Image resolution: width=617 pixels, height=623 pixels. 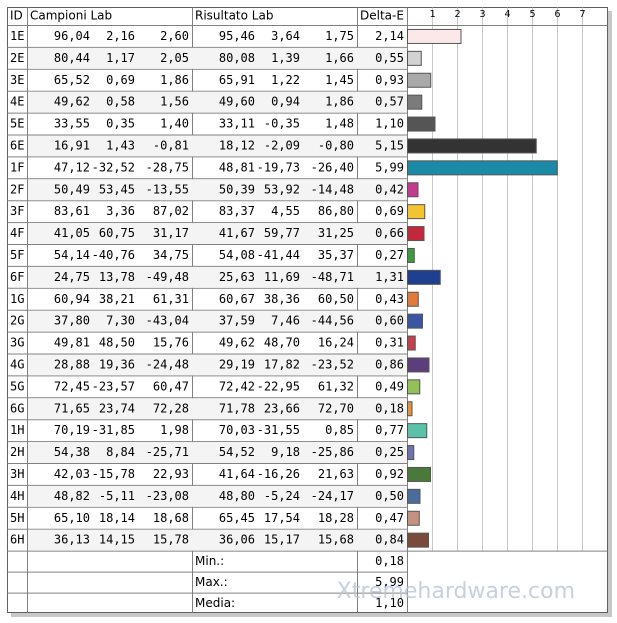 What do you see at coordinates (382, 16) in the screenshot?
I see `header-delta-e: Delta-E` at bounding box center [382, 16].